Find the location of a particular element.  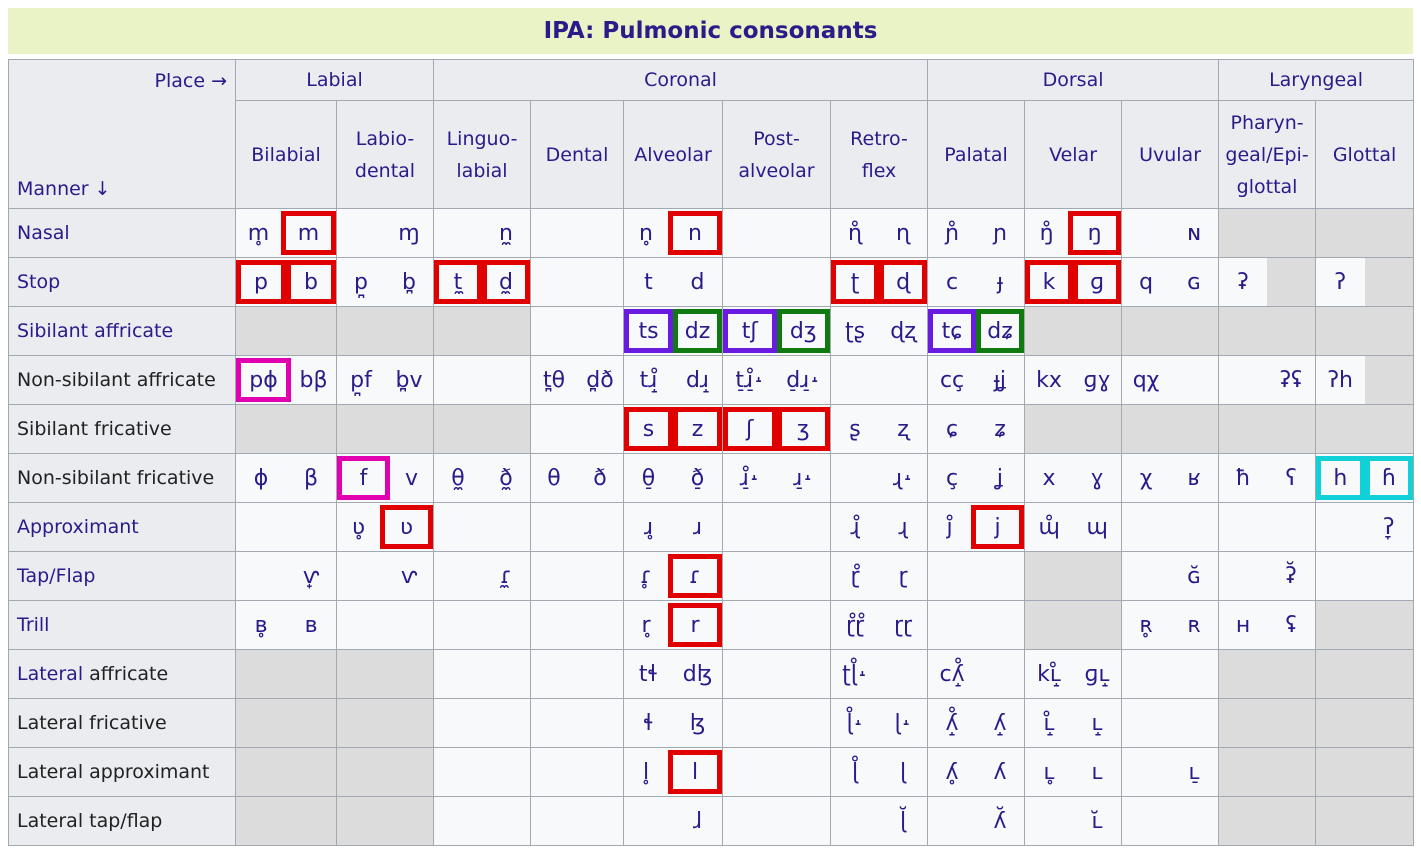

manner-label: Lateral fricative is located at coordinates (122, 723).